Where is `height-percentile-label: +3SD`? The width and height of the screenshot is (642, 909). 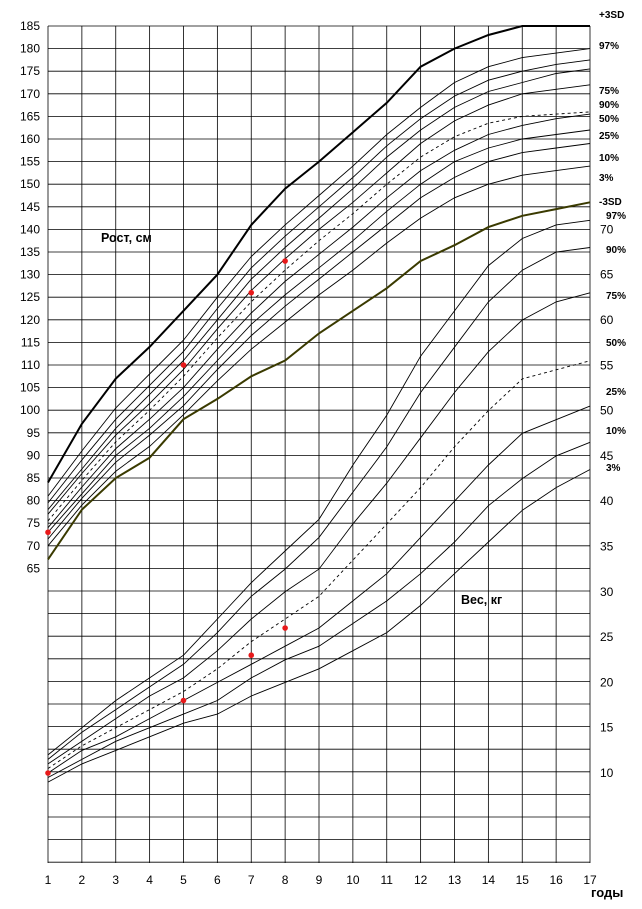
height-percentile-label: +3SD is located at coordinates (611, 15).